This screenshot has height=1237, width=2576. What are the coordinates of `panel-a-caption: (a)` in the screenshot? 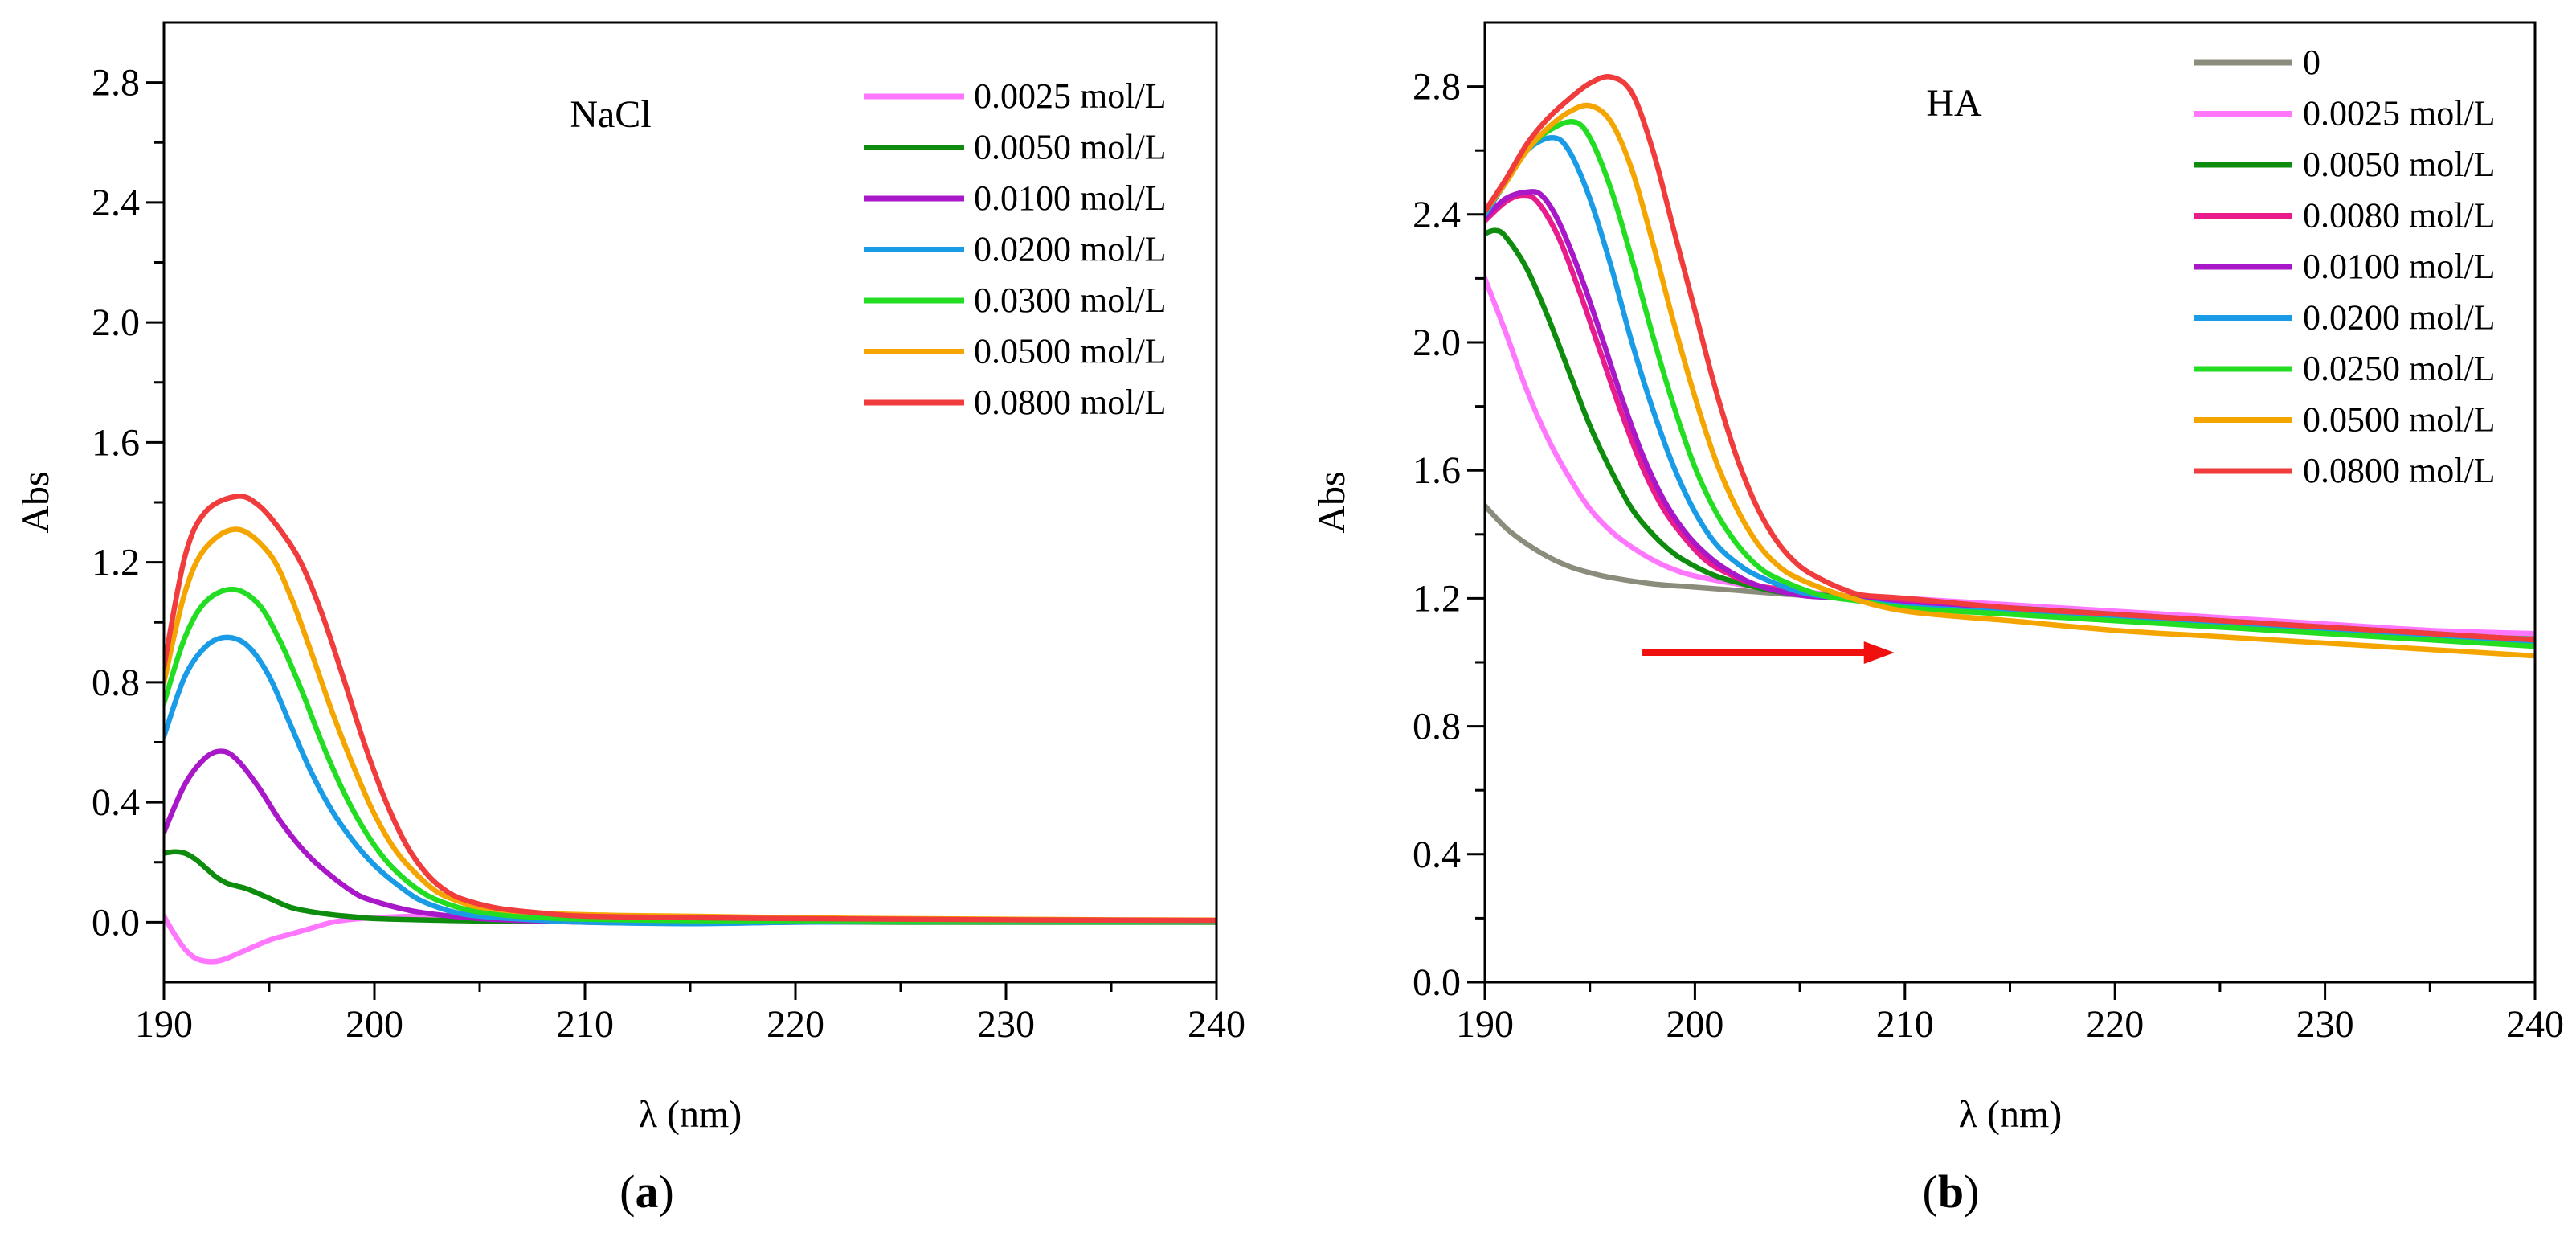 It's located at (647, 1191).